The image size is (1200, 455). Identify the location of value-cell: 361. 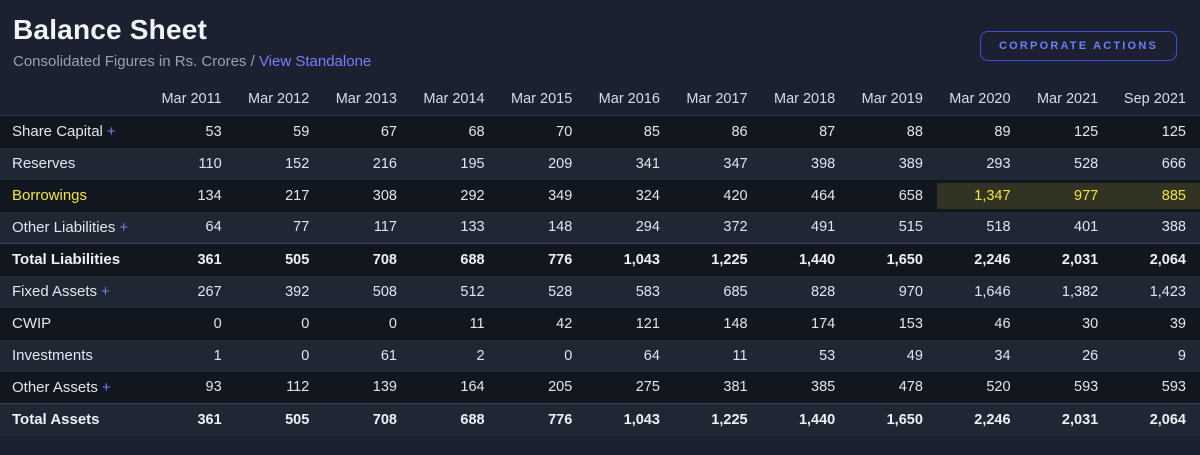
(192, 259).